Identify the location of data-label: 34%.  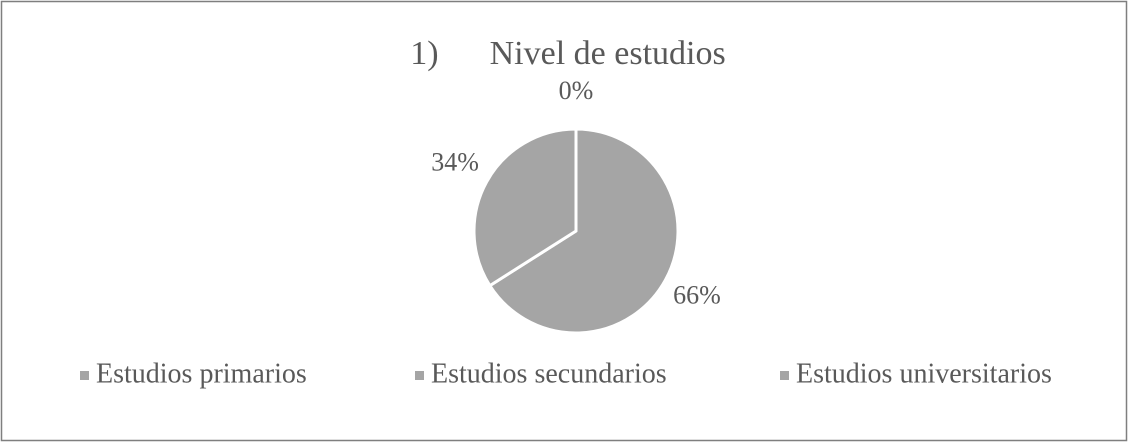
(455, 161).